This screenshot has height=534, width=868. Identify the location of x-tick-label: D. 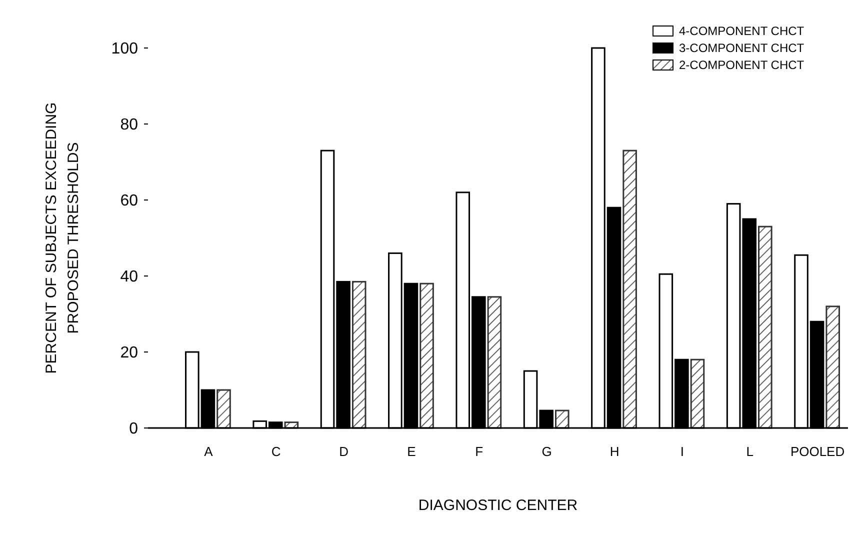
(344, 451).